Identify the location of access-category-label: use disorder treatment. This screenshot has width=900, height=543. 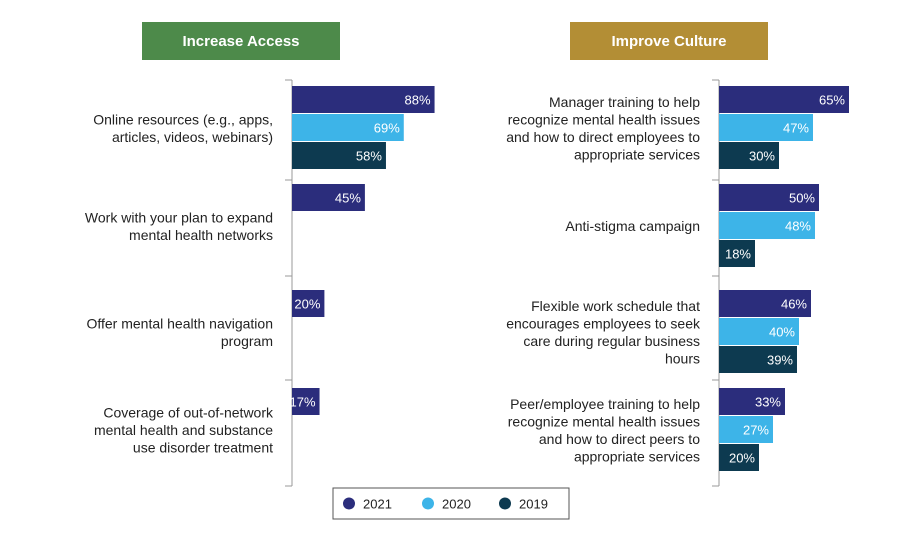
(203, 448).